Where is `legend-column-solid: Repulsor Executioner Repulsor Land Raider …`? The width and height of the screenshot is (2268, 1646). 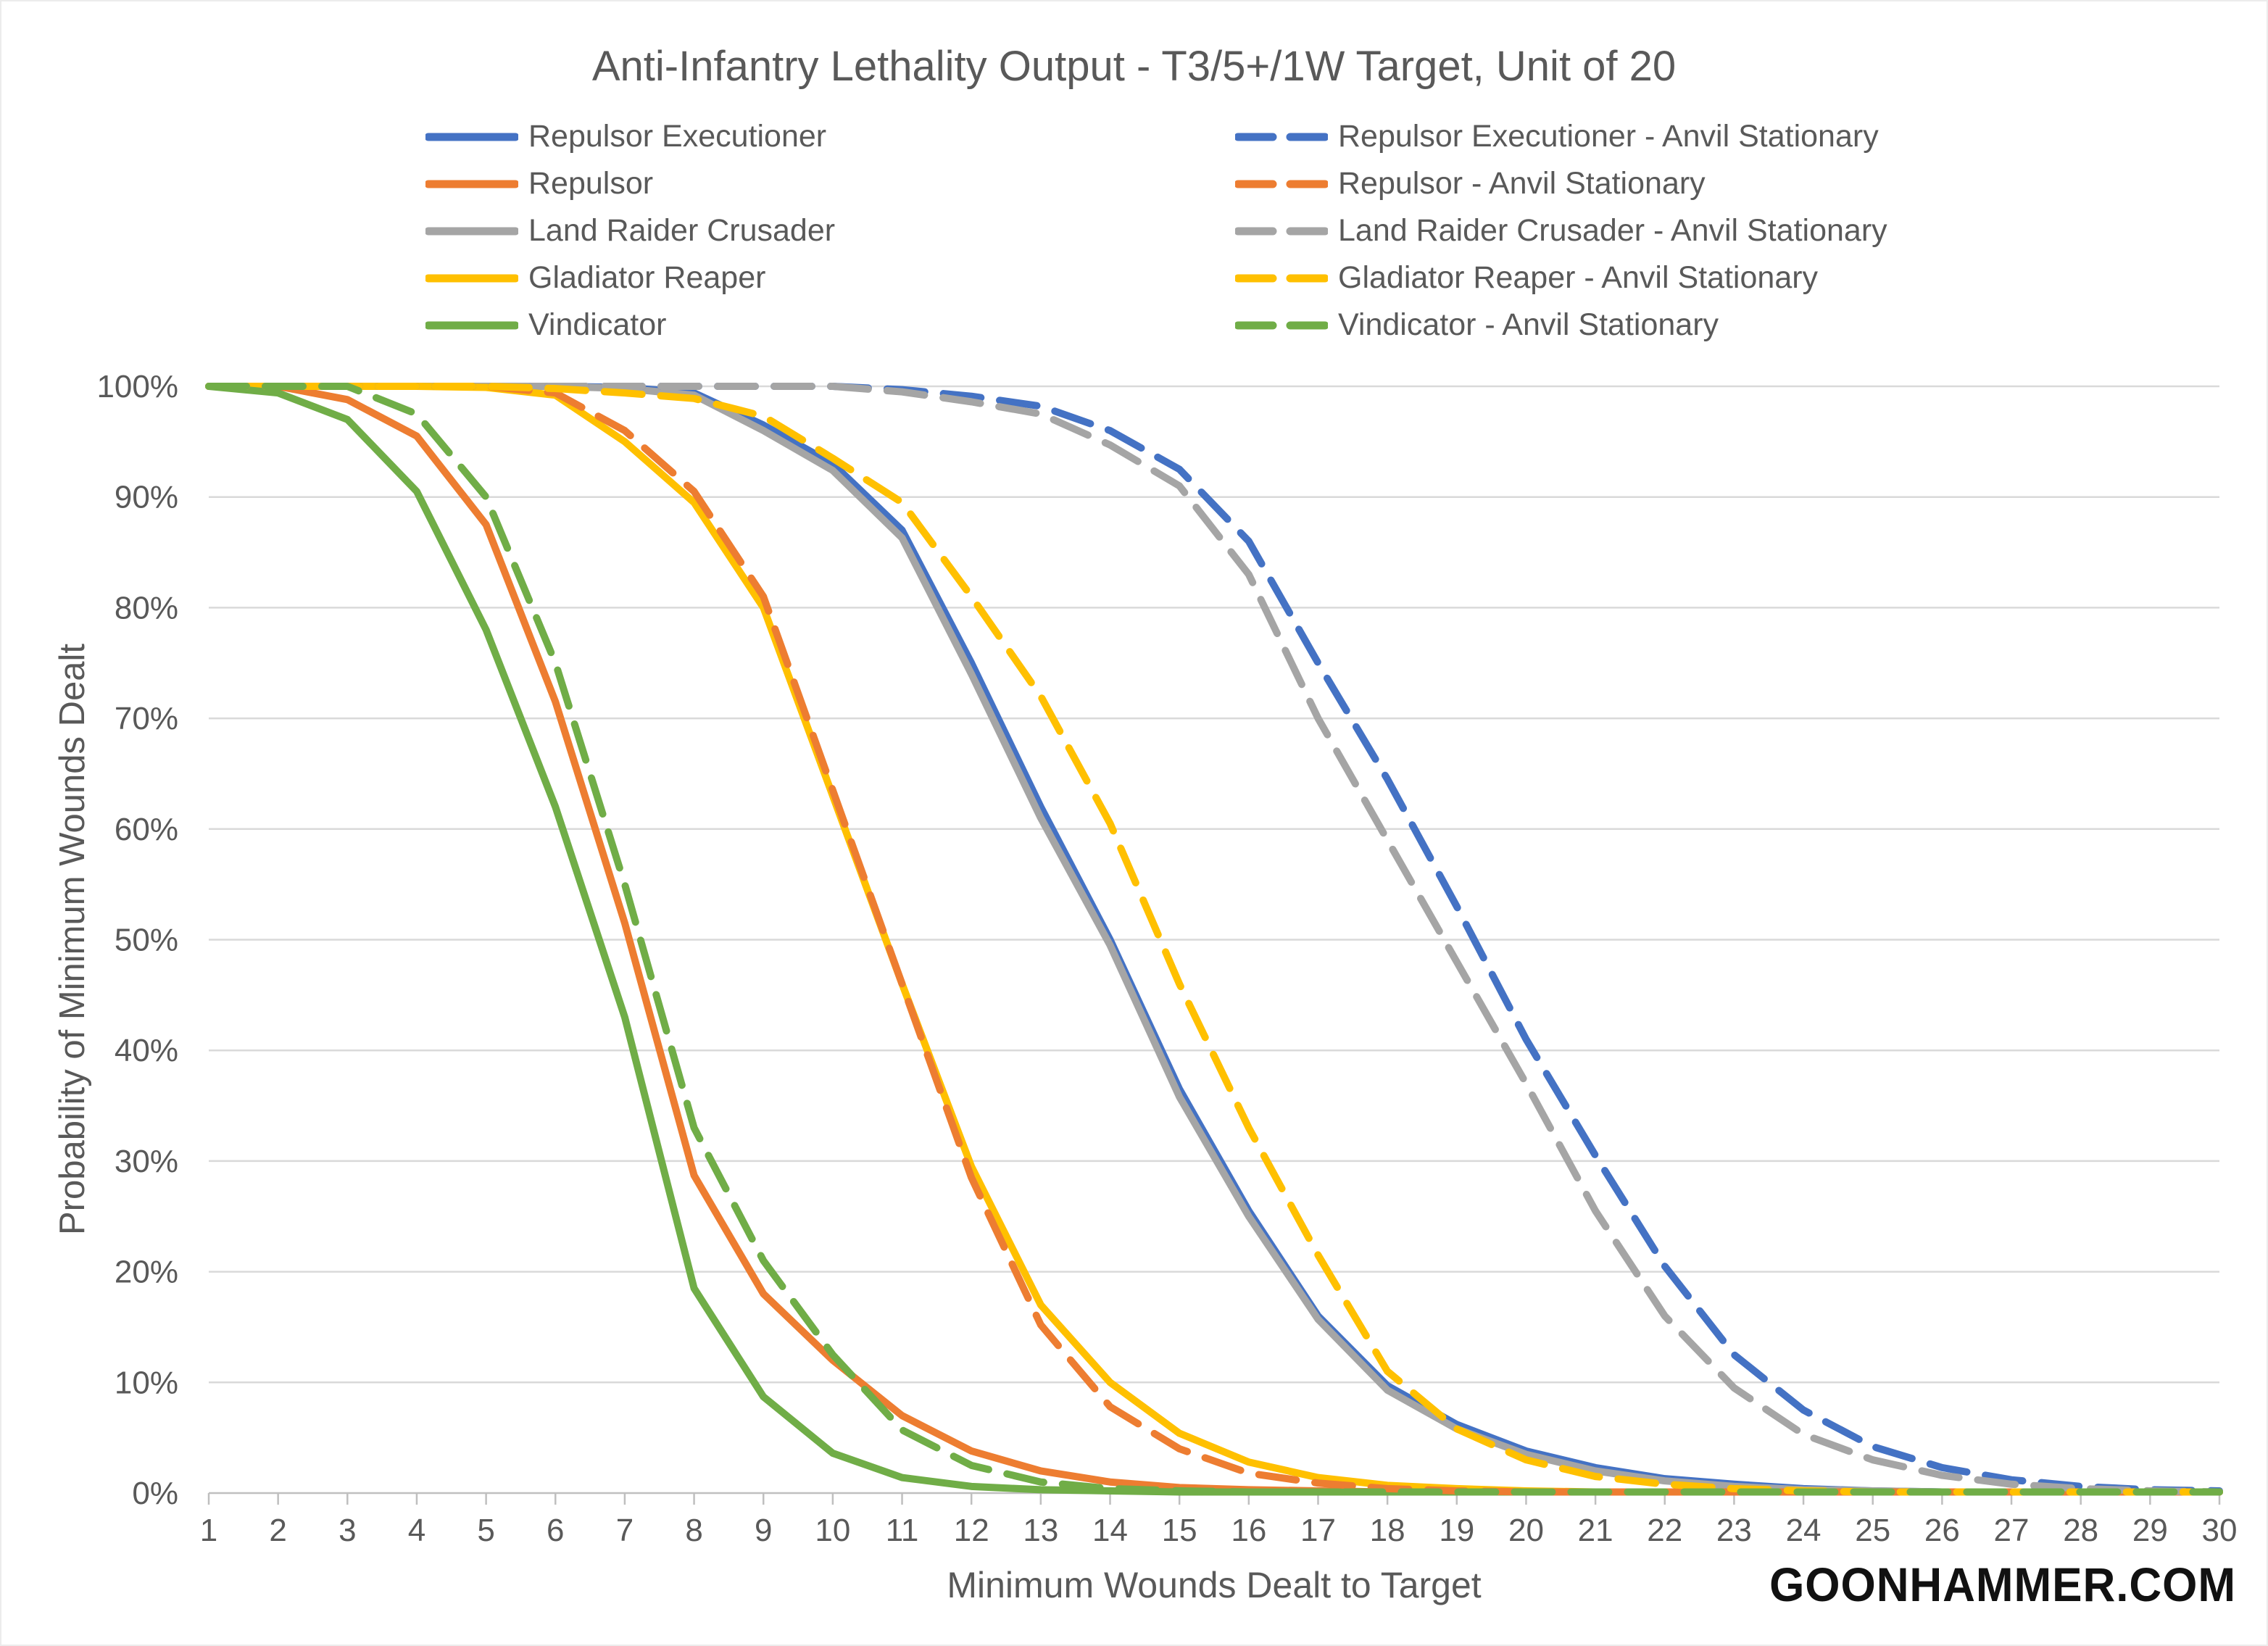
legend-column-solid: Repulsor Executioner Repulsor Land Raider … is located at coordinates (630, 231).